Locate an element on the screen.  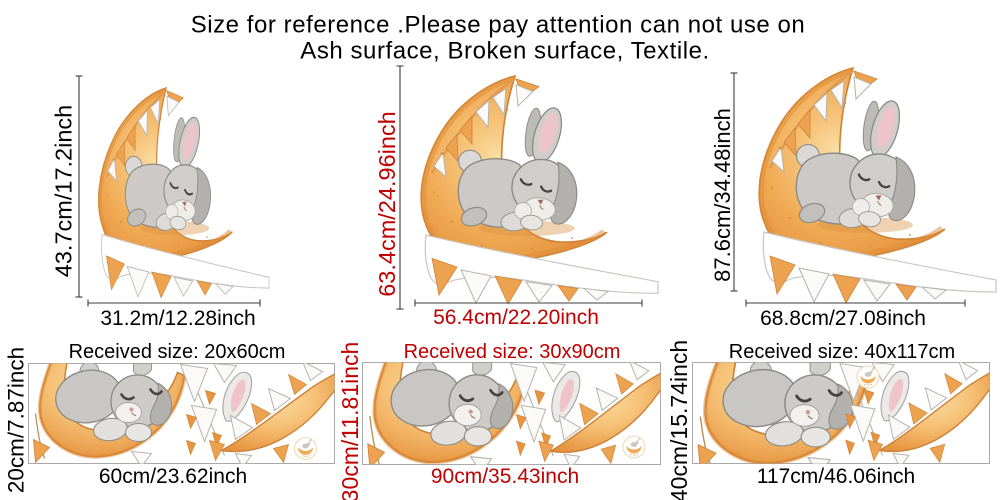
svg-text: Received size: 20x60cm is located at coordinates (177, 352).